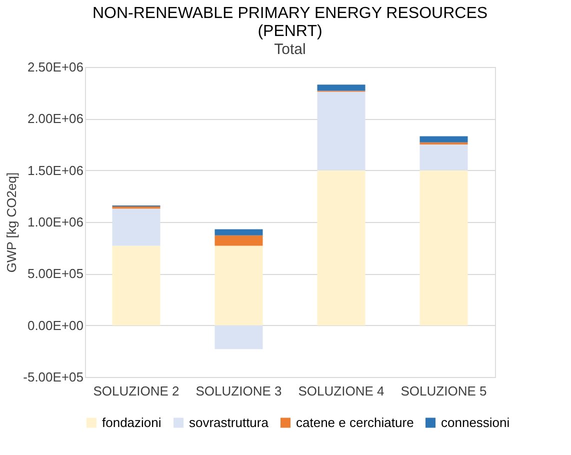  What do you see at coordinates (55, 274) in the screenshot?
I see `y-tick-label: 5.00E+05` at bounding box center [55, 274].